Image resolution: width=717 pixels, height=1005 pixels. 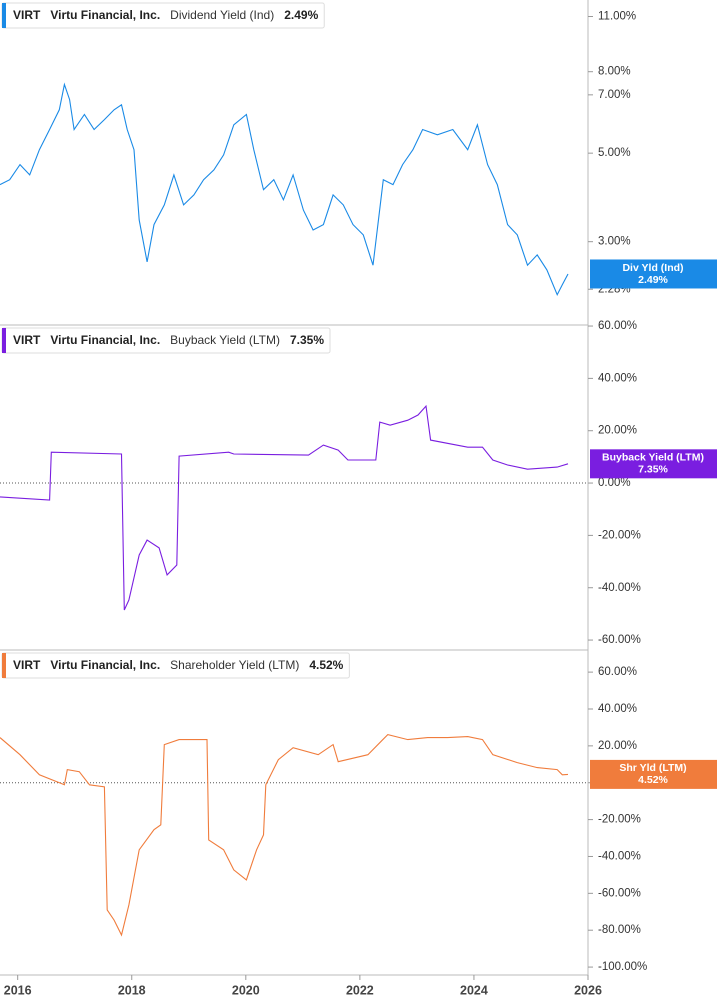 I want to click on y-tick-label: 3.00%, so click(x=614, y=242).